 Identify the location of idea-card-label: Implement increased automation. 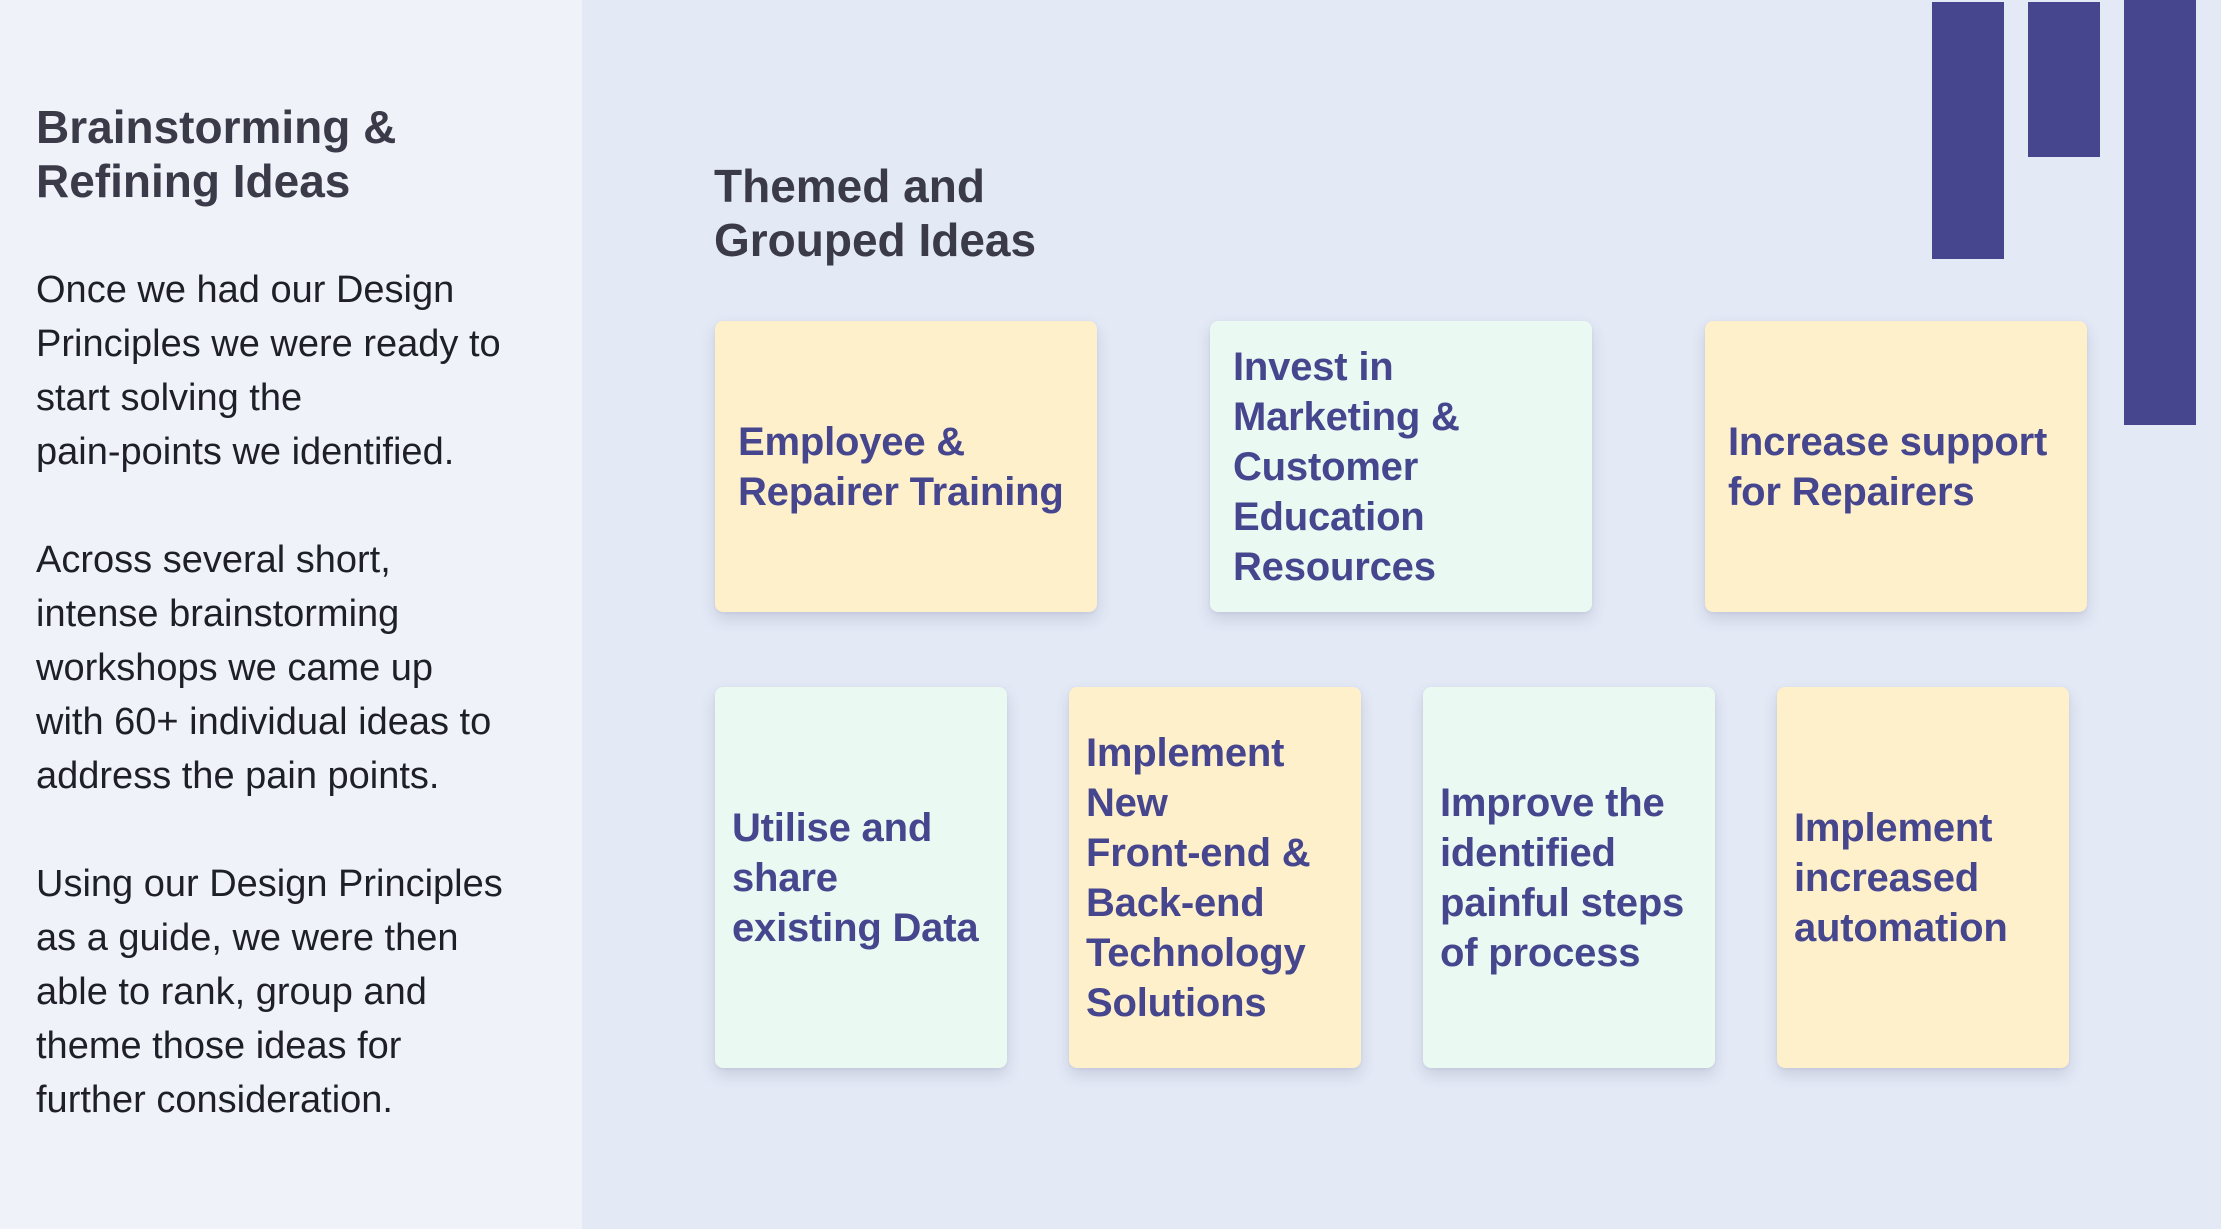
(1901, 877).